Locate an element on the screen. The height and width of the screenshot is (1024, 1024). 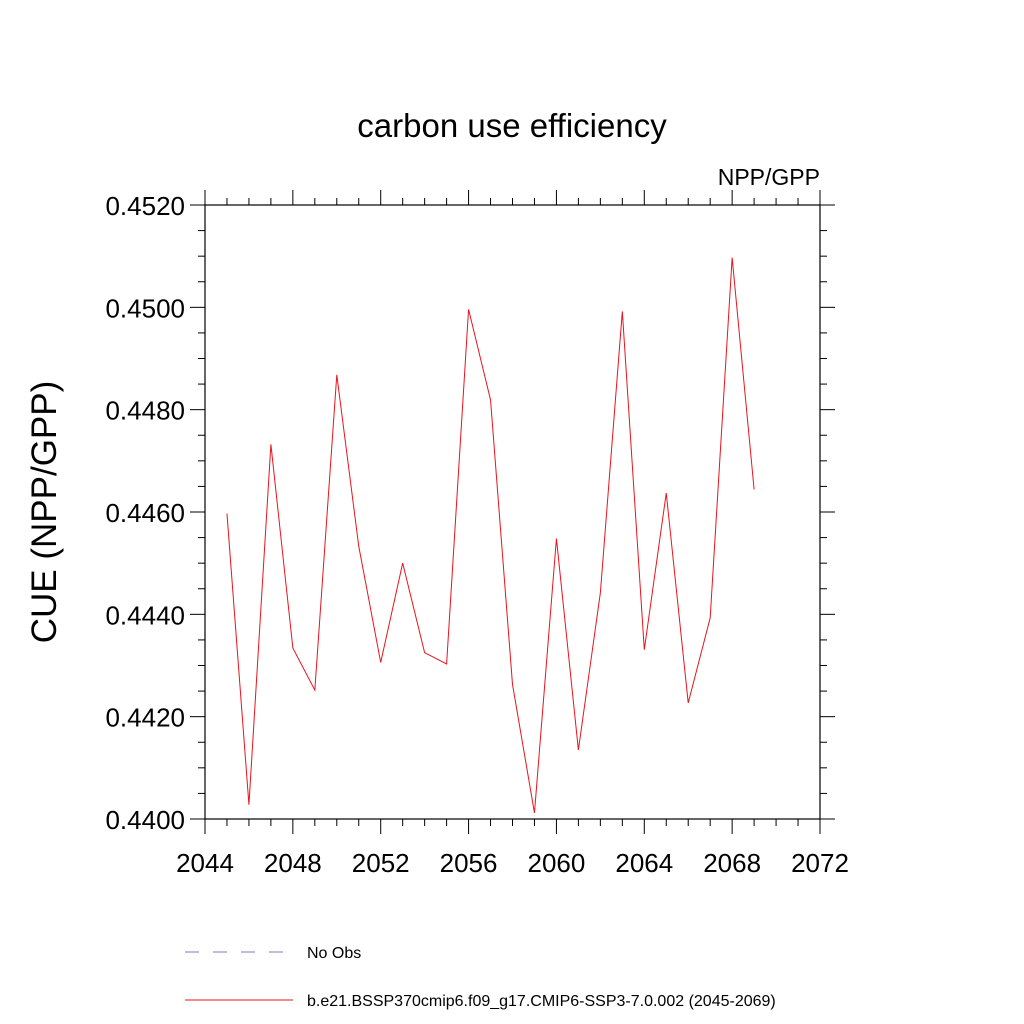
x-tick-label: 2072 is located at coordinates (820, 863).